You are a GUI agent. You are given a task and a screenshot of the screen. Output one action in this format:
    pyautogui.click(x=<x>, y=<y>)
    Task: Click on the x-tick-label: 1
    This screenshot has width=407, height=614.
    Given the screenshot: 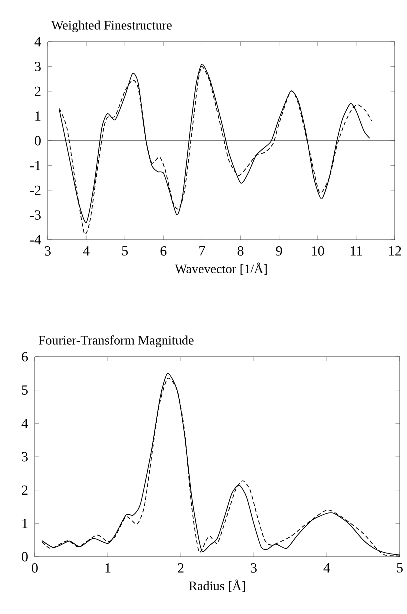 What is the action you would take?
    pyautogui.click(x=108, y=568)
    